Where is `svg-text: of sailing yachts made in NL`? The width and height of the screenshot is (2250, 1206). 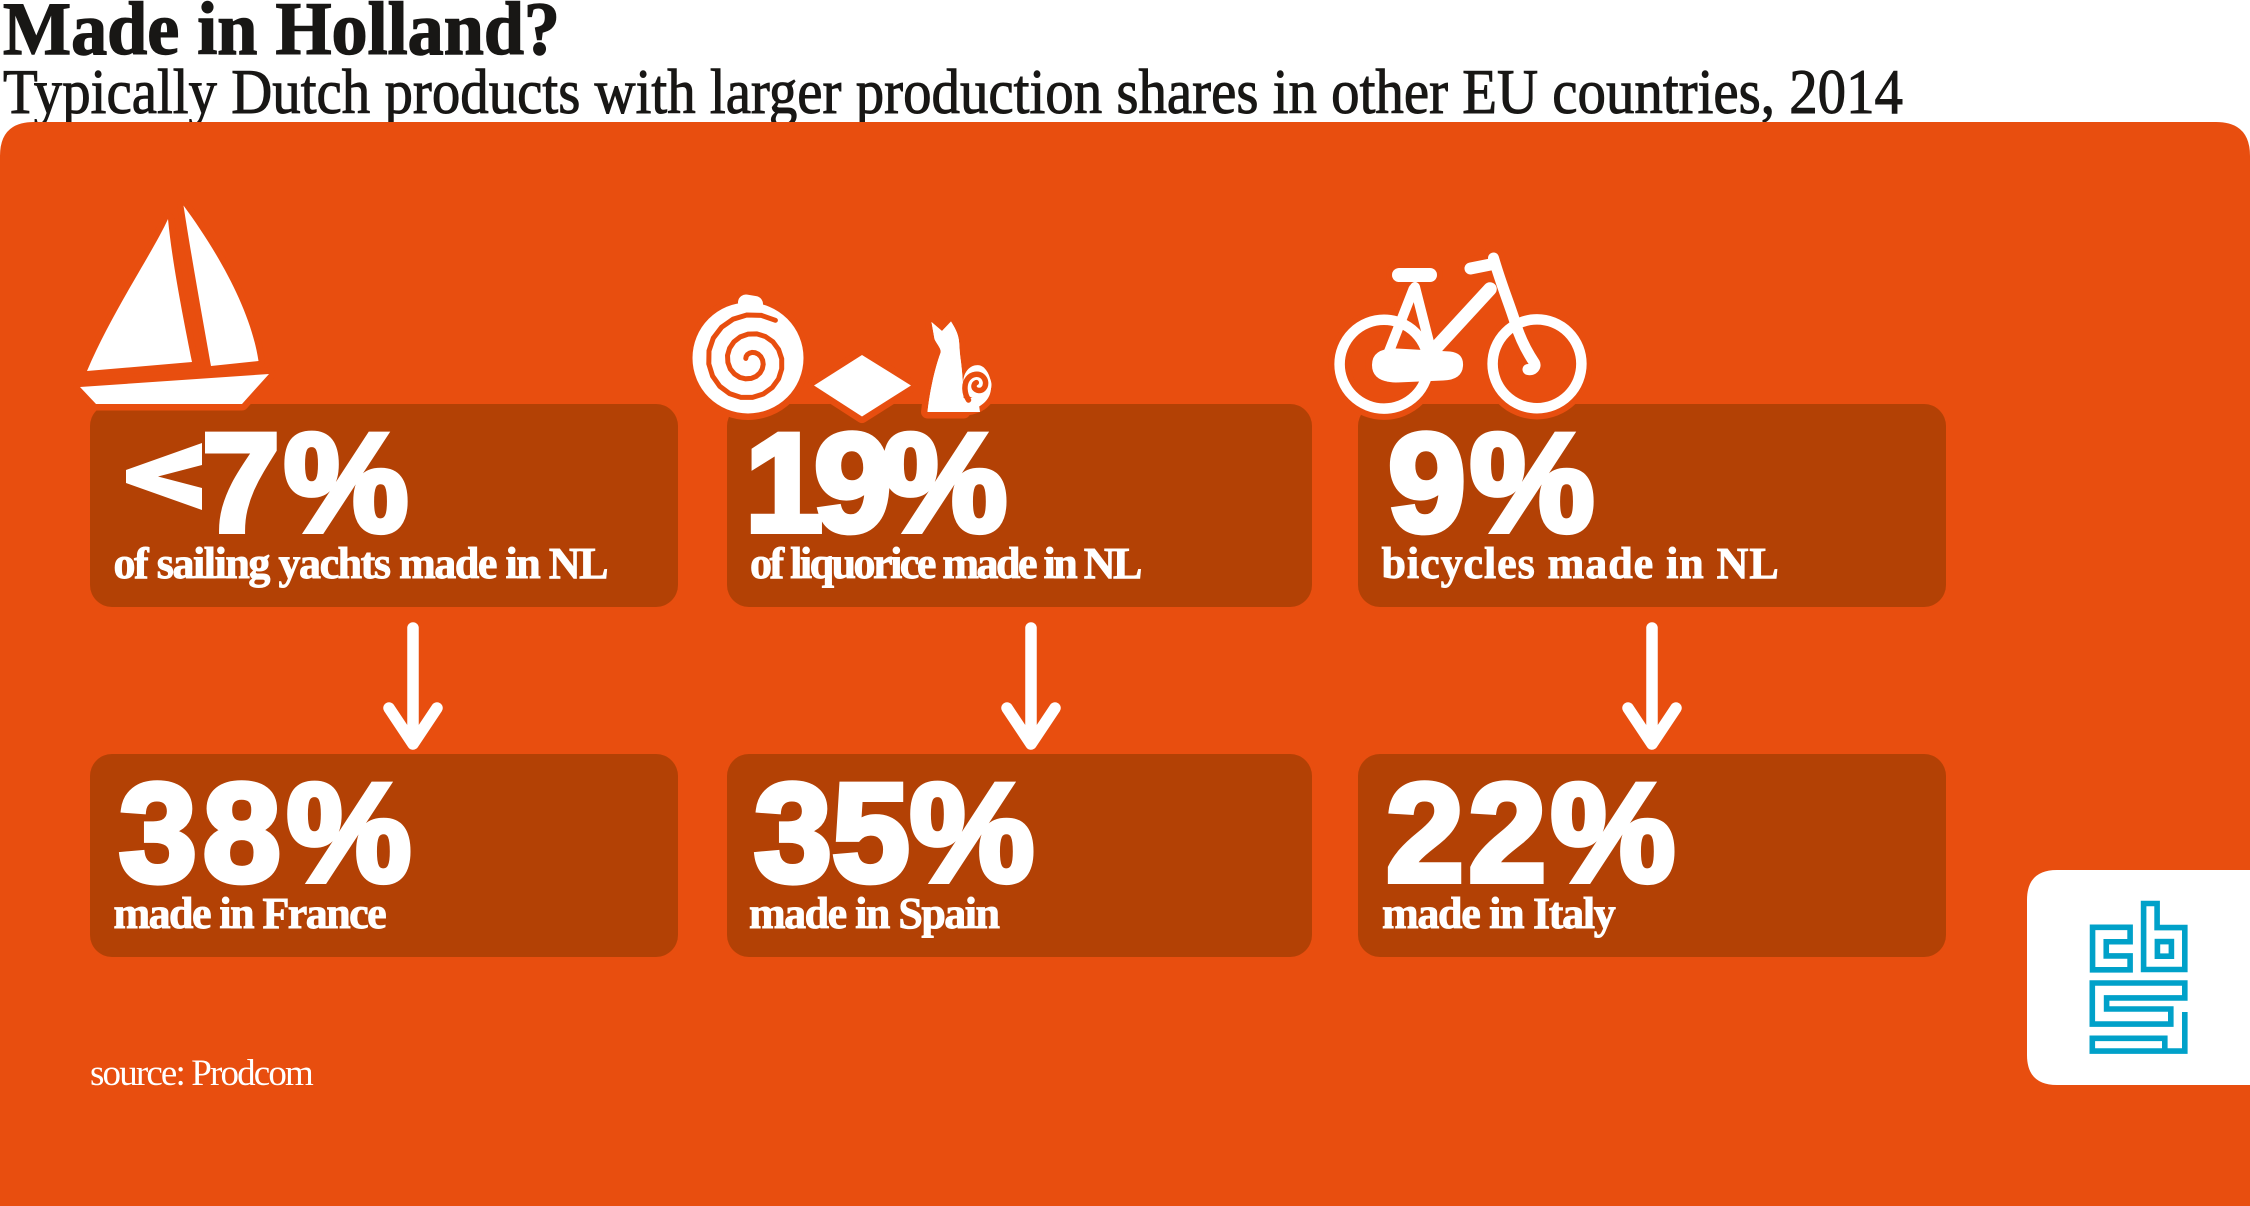
svg-text: of sailing yachts made in NL is located at coordinates (361, 563).